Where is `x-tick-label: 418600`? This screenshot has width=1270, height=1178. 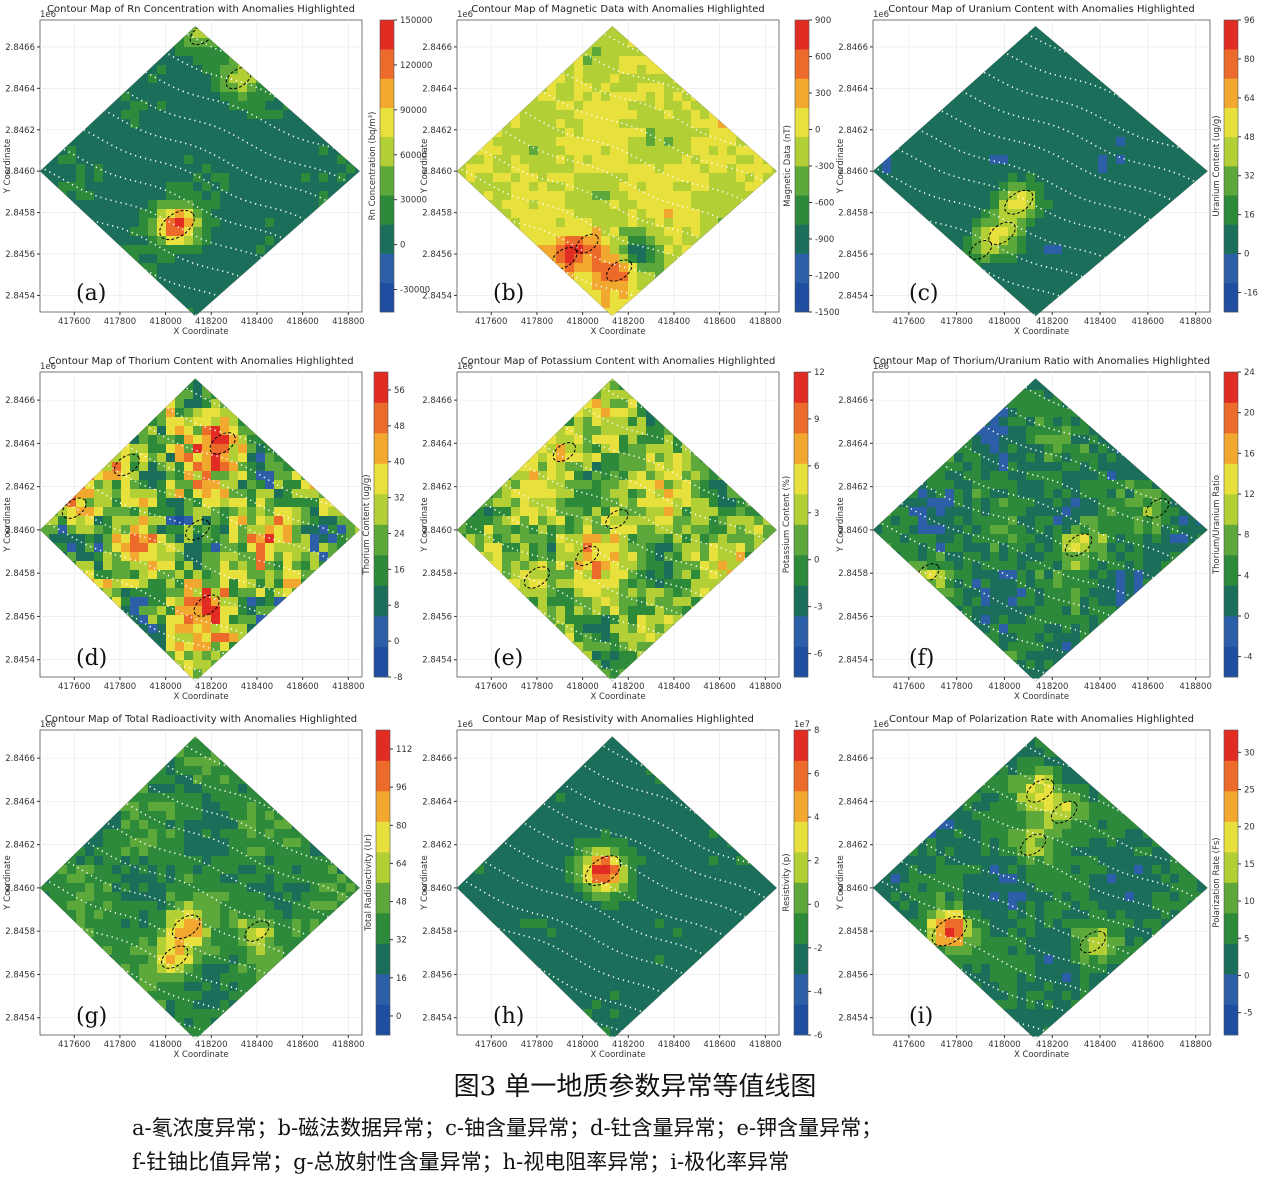 x-tick-label: 418600 is located at coordinates (719, 322).